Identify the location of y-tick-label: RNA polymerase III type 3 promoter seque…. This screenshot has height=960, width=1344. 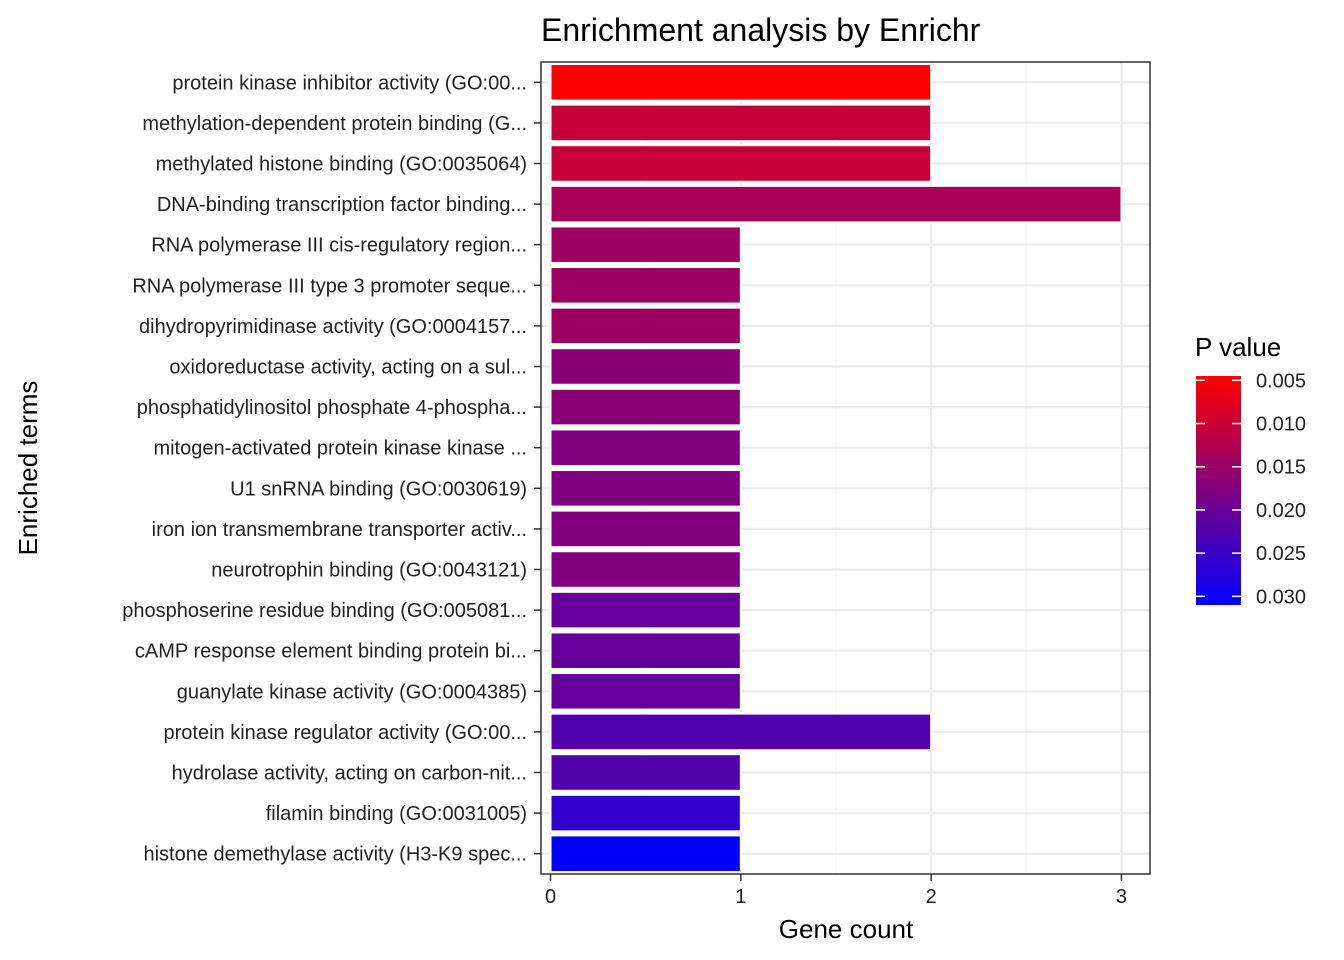
(329, 286).